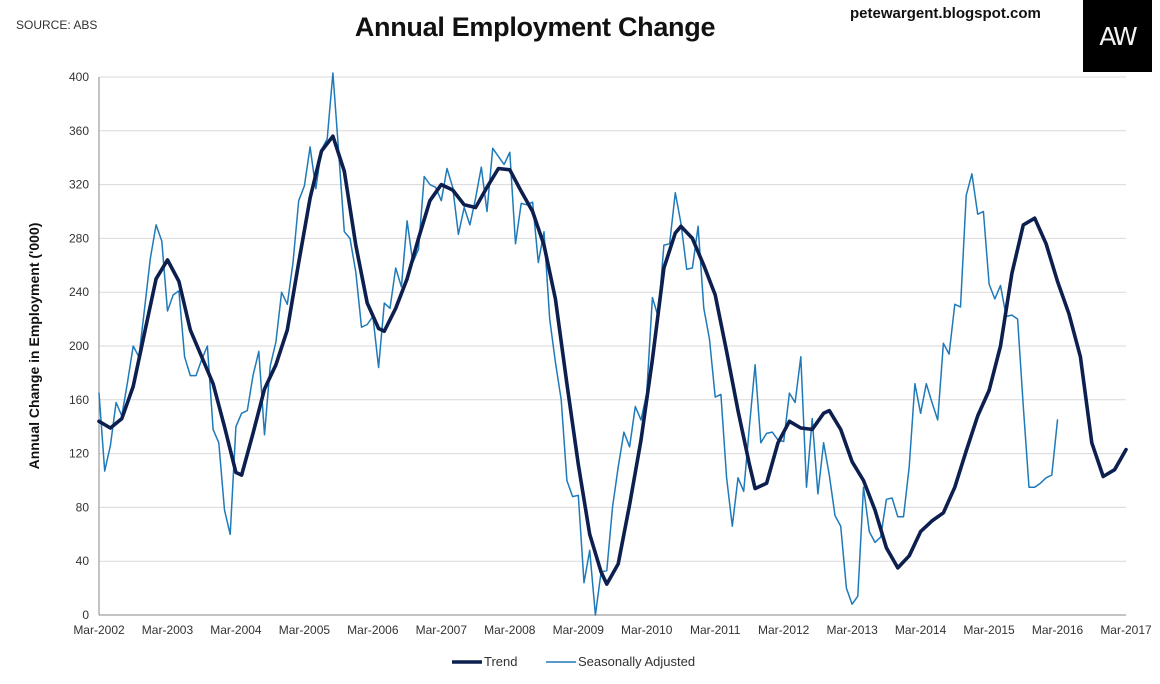 The image size is (1160, 684). Describe the element at coordinates (79, 400) in the screenshot. I see `y-tick-label: 160` at that location.